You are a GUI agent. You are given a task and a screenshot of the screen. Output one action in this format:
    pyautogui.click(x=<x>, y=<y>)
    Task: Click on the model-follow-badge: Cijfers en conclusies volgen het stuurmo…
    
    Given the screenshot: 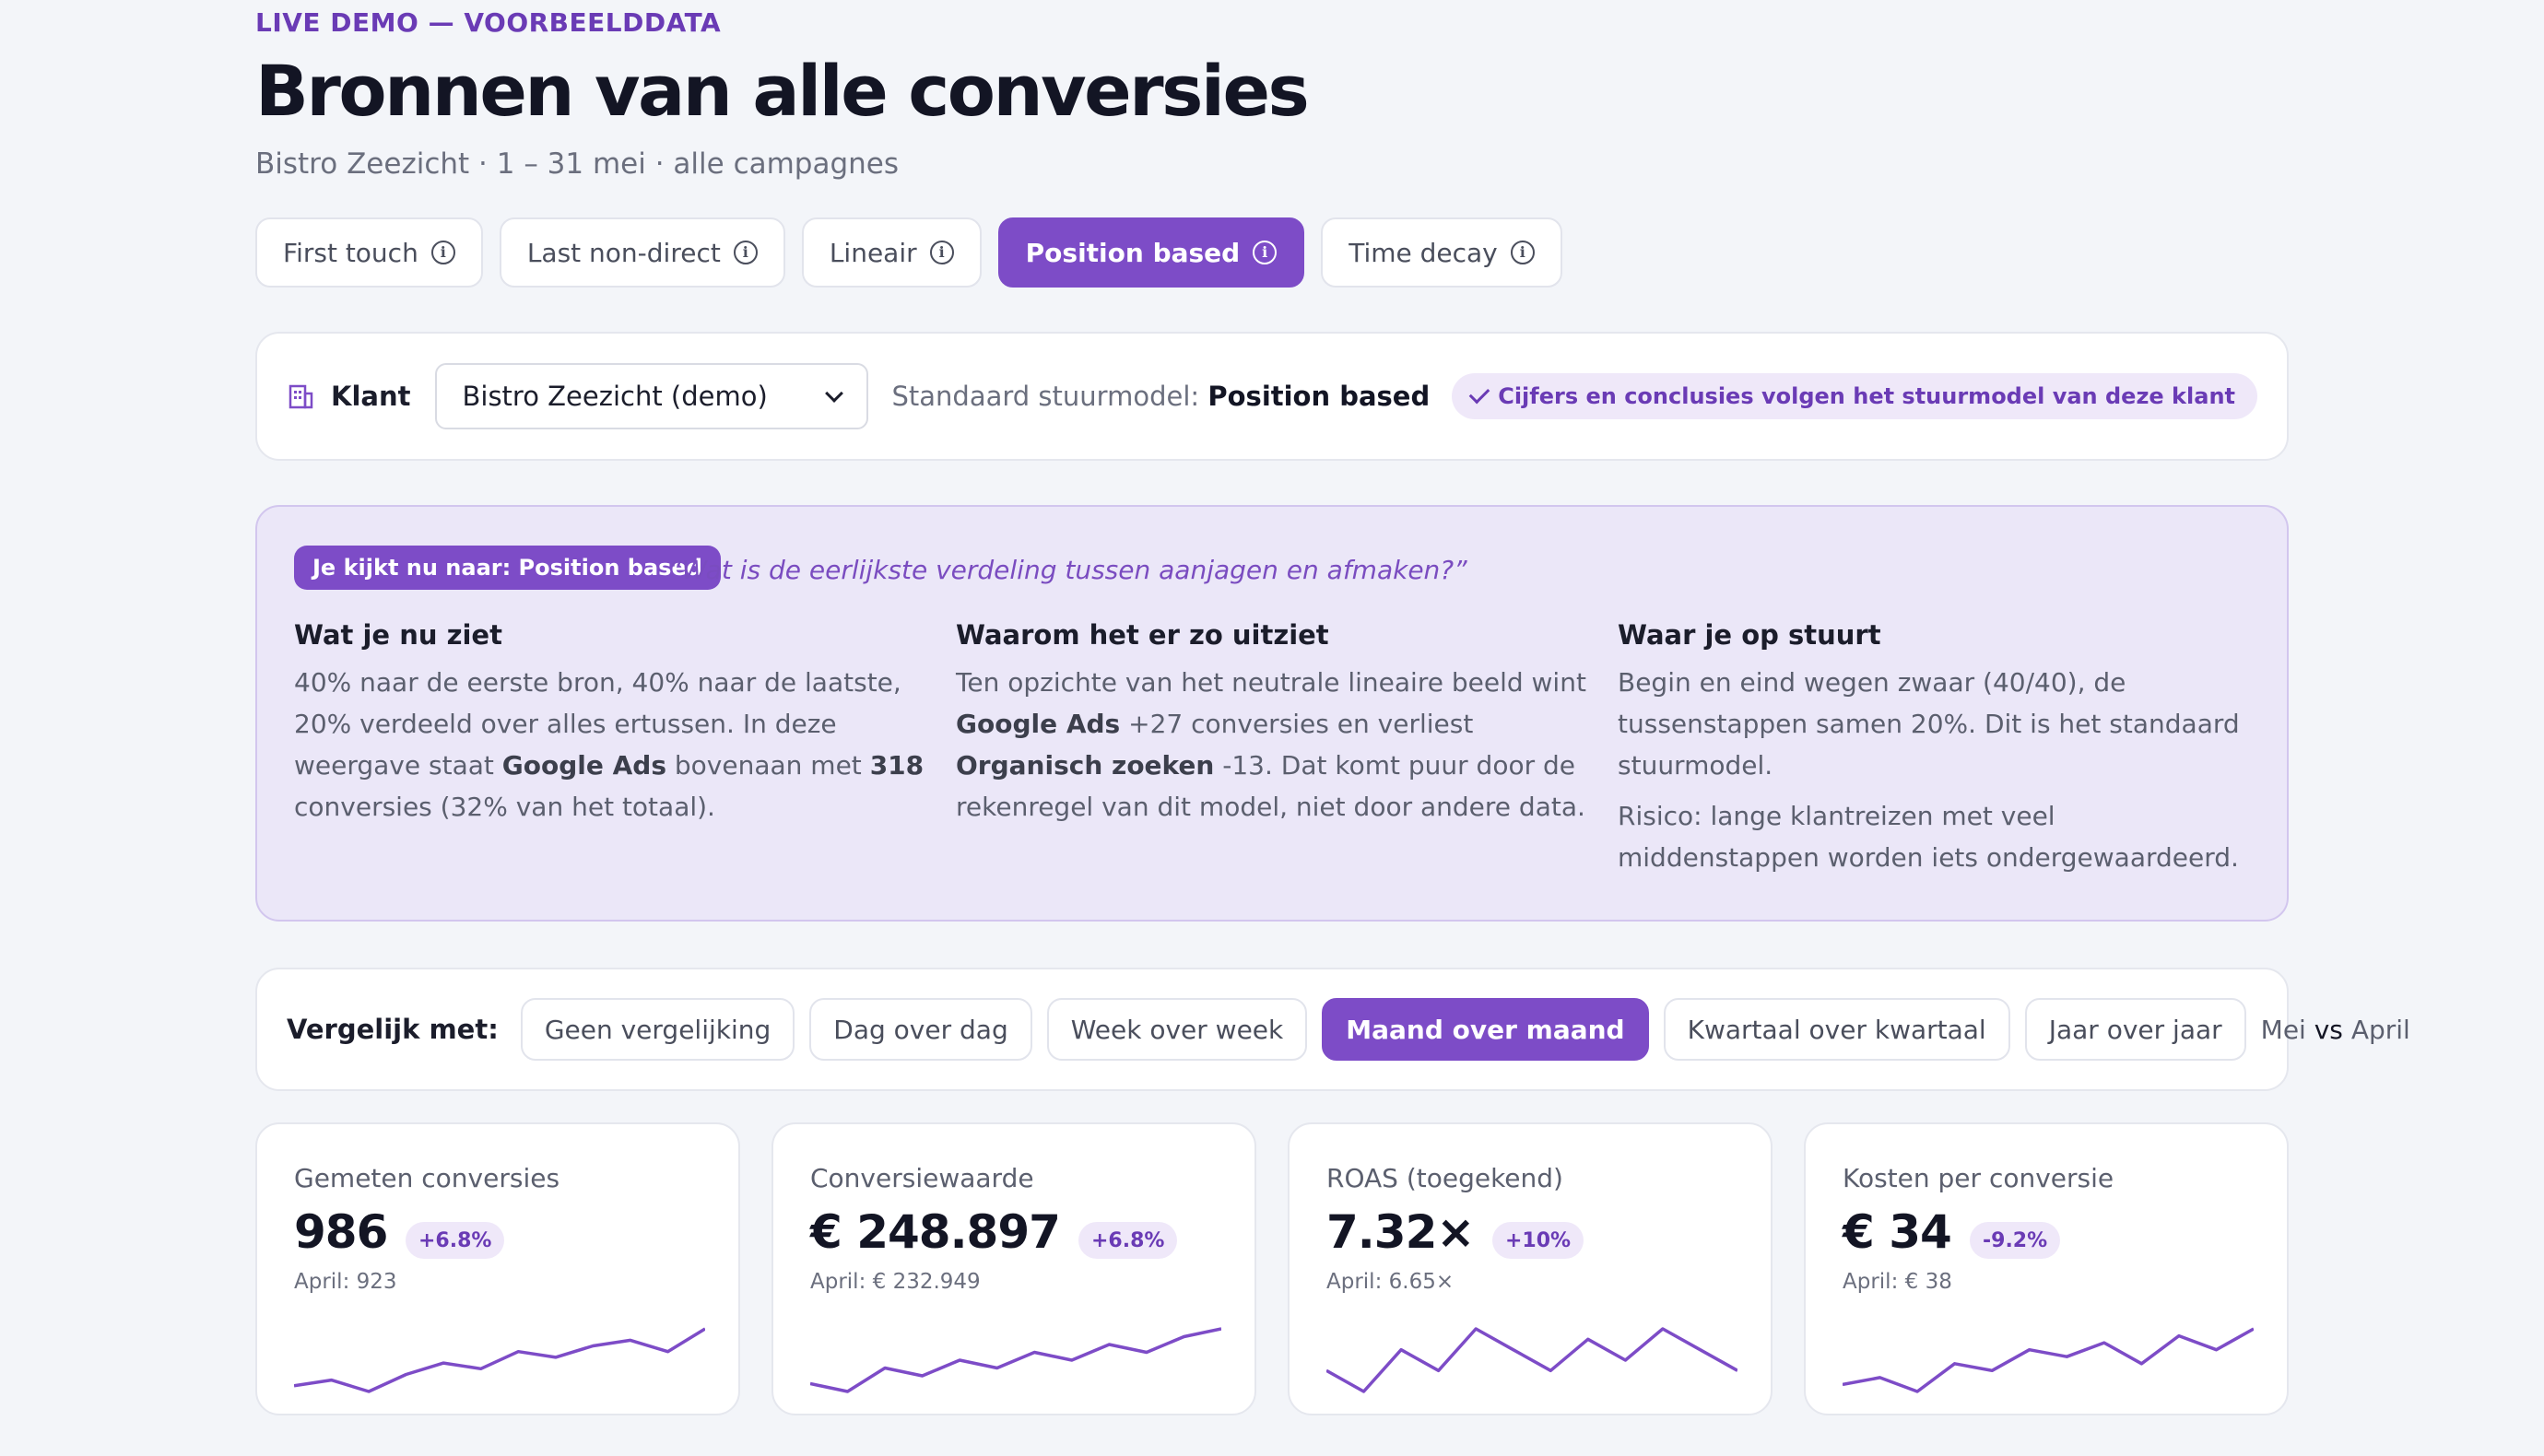 What is the action you would take?
    pyautogui.click(x=1855, y=396)
    